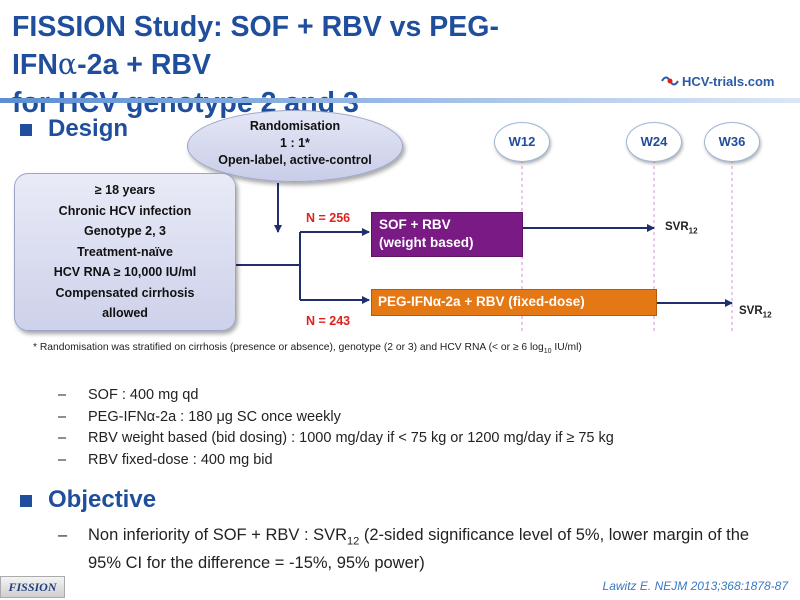  I want to click on arm2-n: N = 243, so click(328, 321).